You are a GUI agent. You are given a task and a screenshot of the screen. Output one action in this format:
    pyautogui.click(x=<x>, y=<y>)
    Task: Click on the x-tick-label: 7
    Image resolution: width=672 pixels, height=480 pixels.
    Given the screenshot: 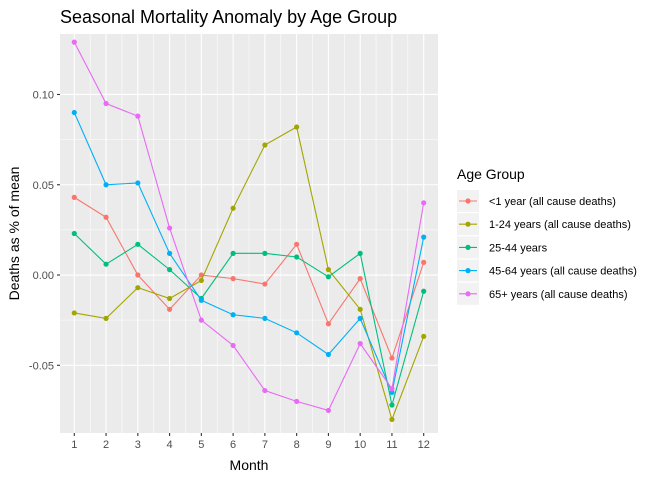 What is the action you would take?
    pyautogui.click(x=265, y=445)
    